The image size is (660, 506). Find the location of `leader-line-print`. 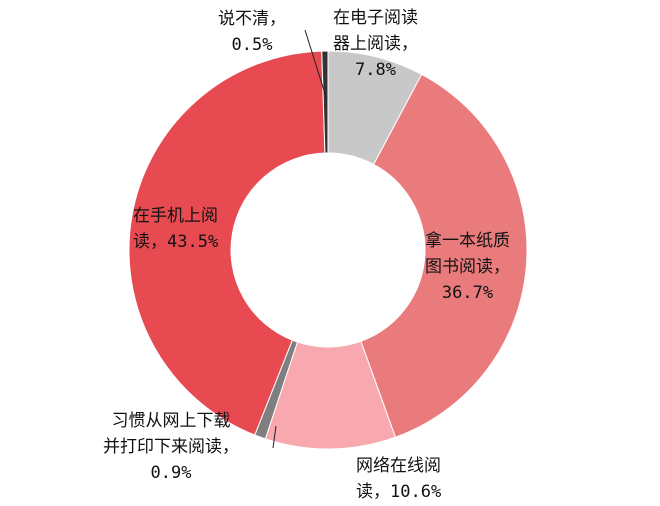

leader-line-print is located at coordinates (274, 437).